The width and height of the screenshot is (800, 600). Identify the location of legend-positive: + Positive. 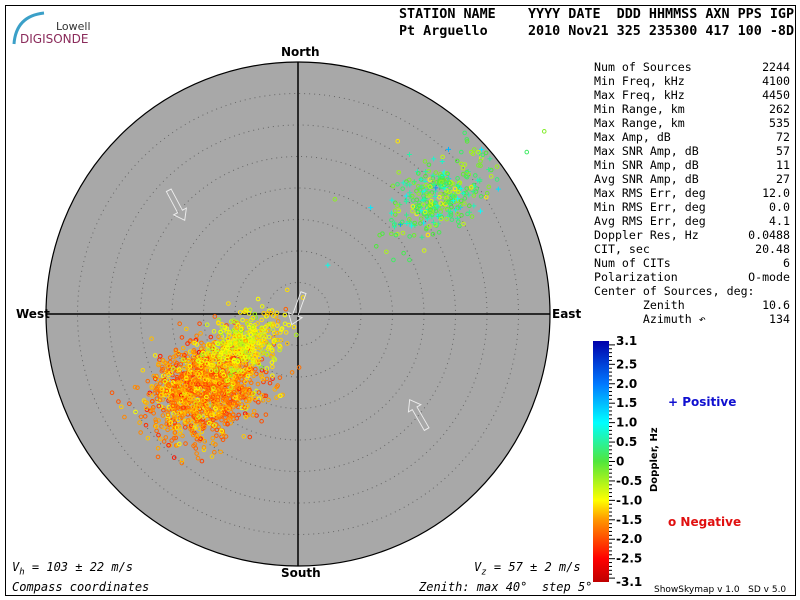
(702, 402).